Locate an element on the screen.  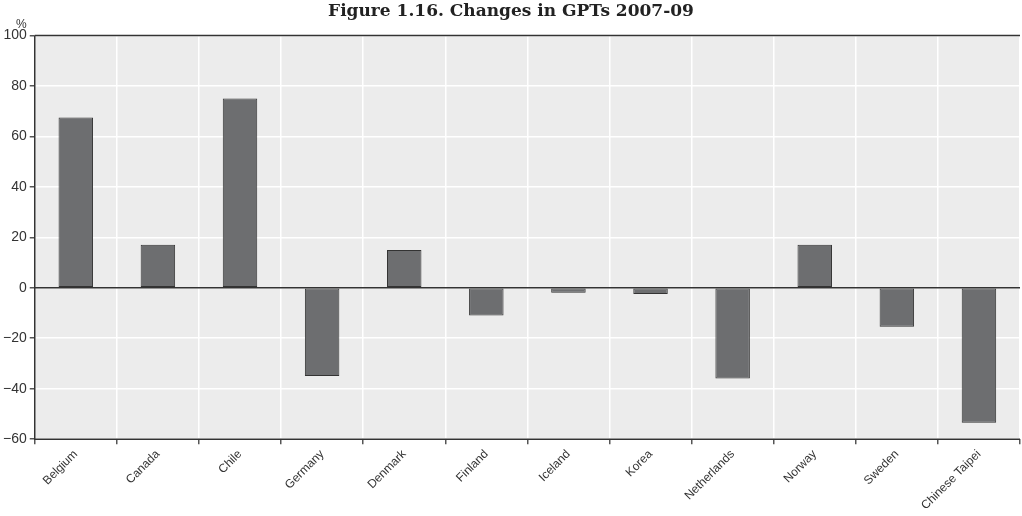
y-tick-label: −60 is located at coordinates (15, 438).